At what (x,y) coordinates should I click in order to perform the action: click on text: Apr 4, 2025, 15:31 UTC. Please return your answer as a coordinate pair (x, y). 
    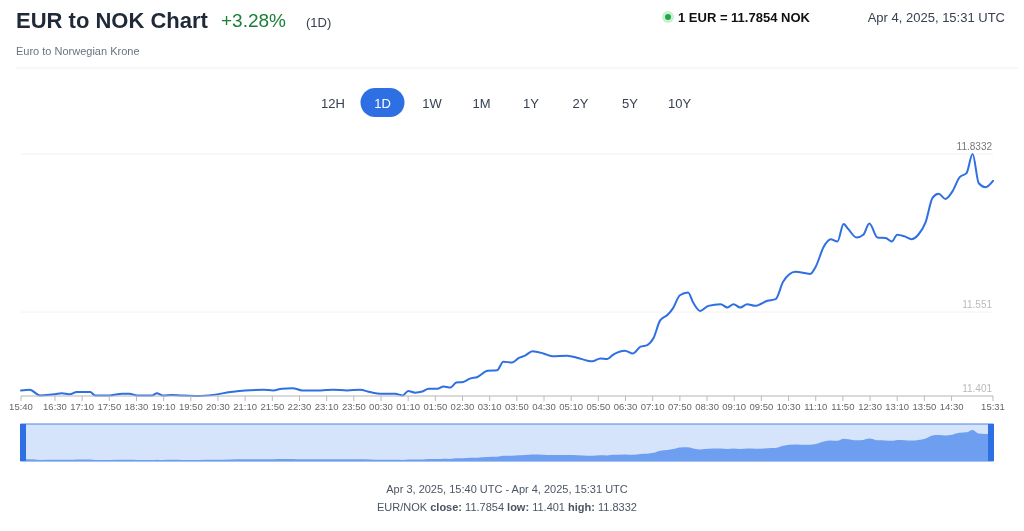
    Looking at the image, I should click on (936, 17).